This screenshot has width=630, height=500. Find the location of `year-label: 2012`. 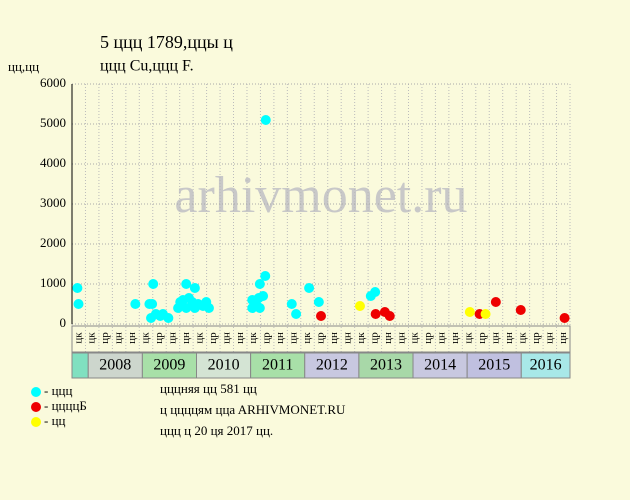

year-label: 2012 is located at coordinates (332, 365).